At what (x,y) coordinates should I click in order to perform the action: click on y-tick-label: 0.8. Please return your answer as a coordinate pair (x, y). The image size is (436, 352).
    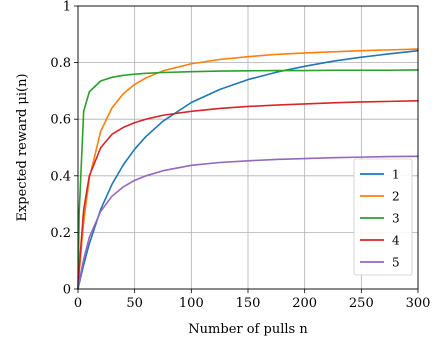
    Looking at the image, I should click on (60, 63).